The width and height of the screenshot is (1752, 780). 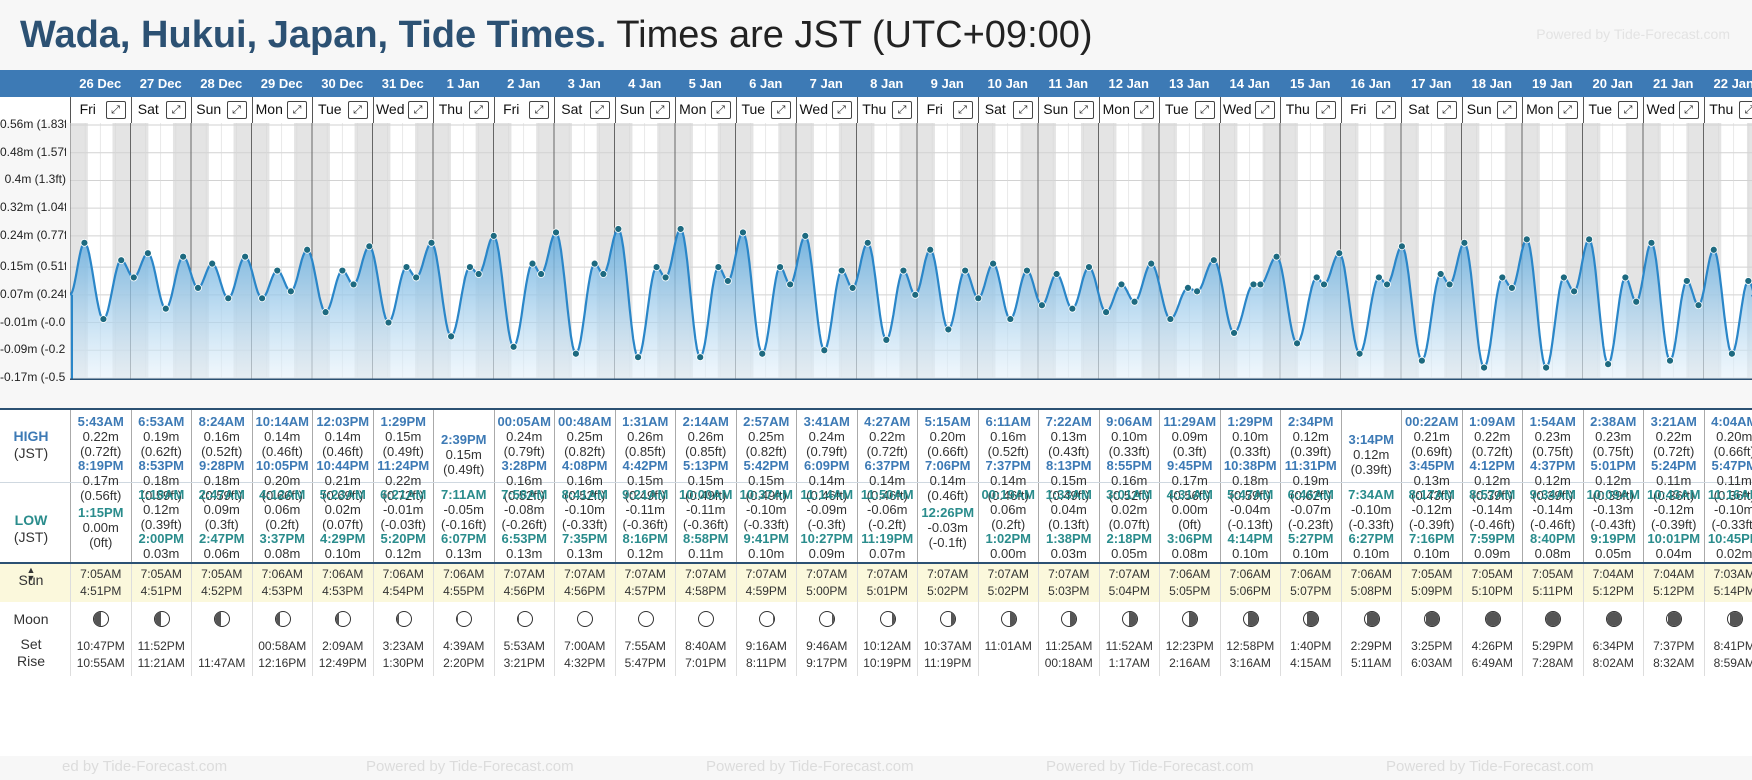 What do you see at coordinates (766, 583) in the screenshot?
I see `sun-times-cell: 7:07AM 4:59PM` at bounding box center [766, 583].